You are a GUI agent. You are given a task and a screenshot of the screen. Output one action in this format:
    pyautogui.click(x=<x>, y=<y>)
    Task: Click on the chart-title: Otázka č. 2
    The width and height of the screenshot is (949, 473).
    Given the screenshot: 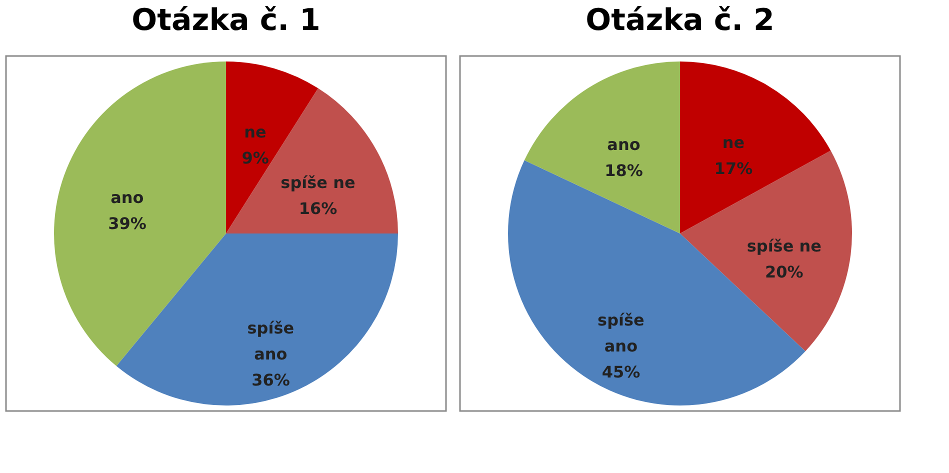 What is the action you would take?
    pyautogui.click(x=680, y=20)
    